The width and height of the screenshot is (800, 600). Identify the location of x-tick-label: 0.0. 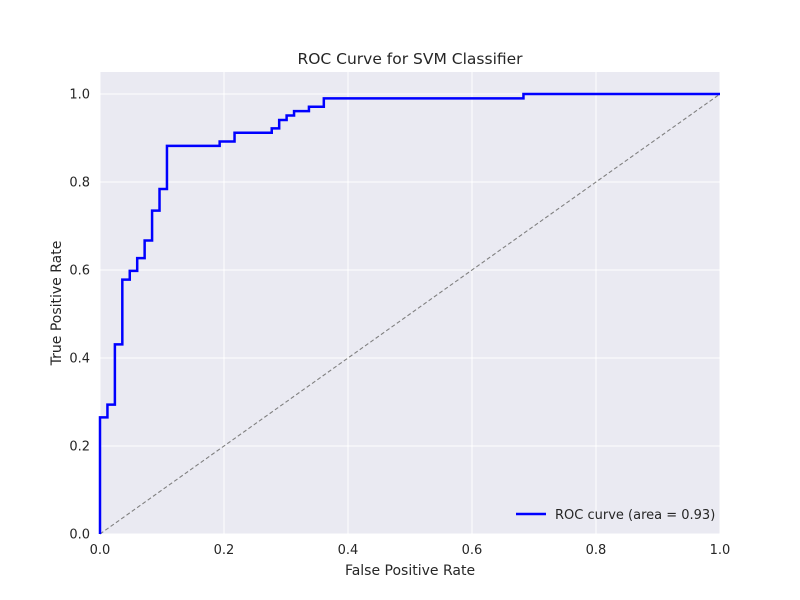
(100, 550).